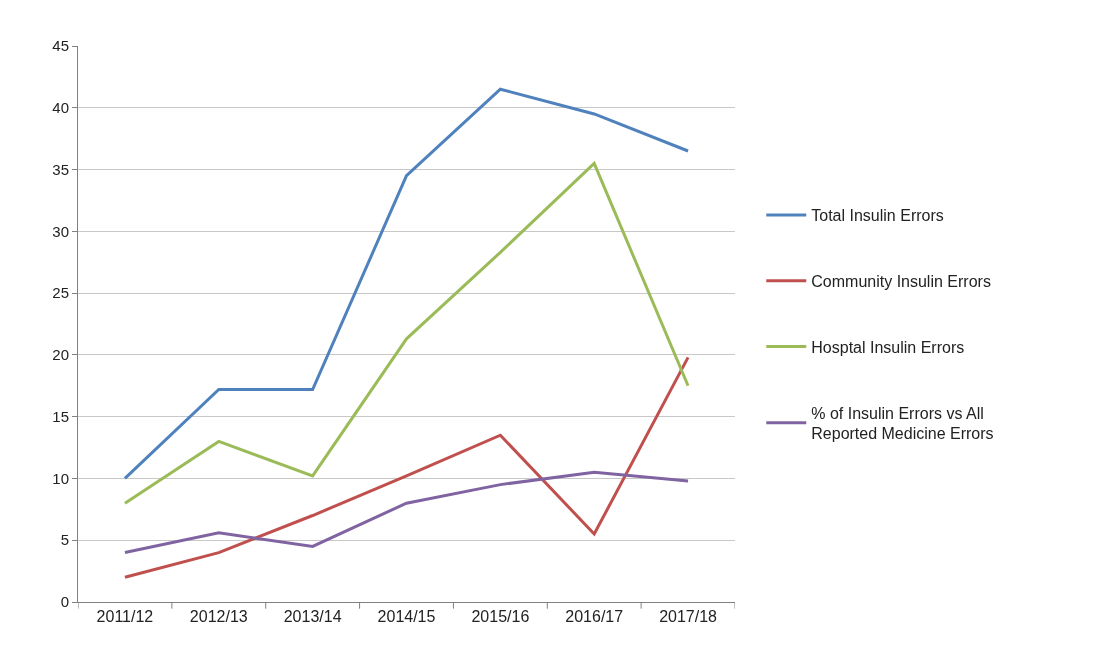 This screenshot has width=1113, height=663. Describe the element at coordinates (60, 293) in the screenshot. I see `y-tick-label: 25` at that location.